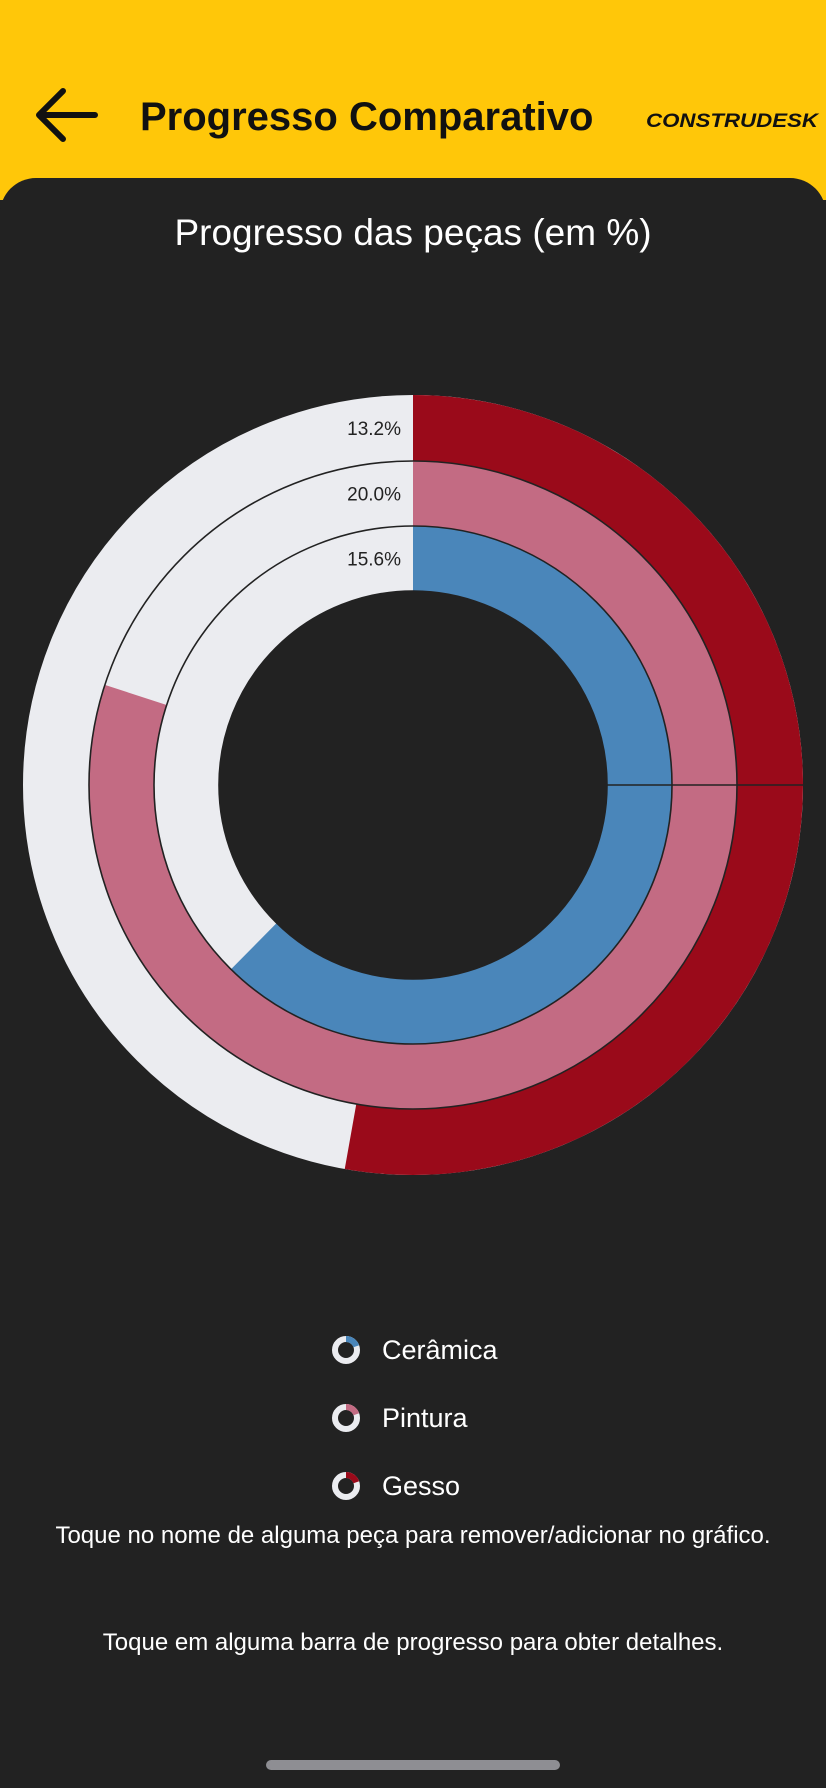  I want to click on ring-separator, so click(413, 785).